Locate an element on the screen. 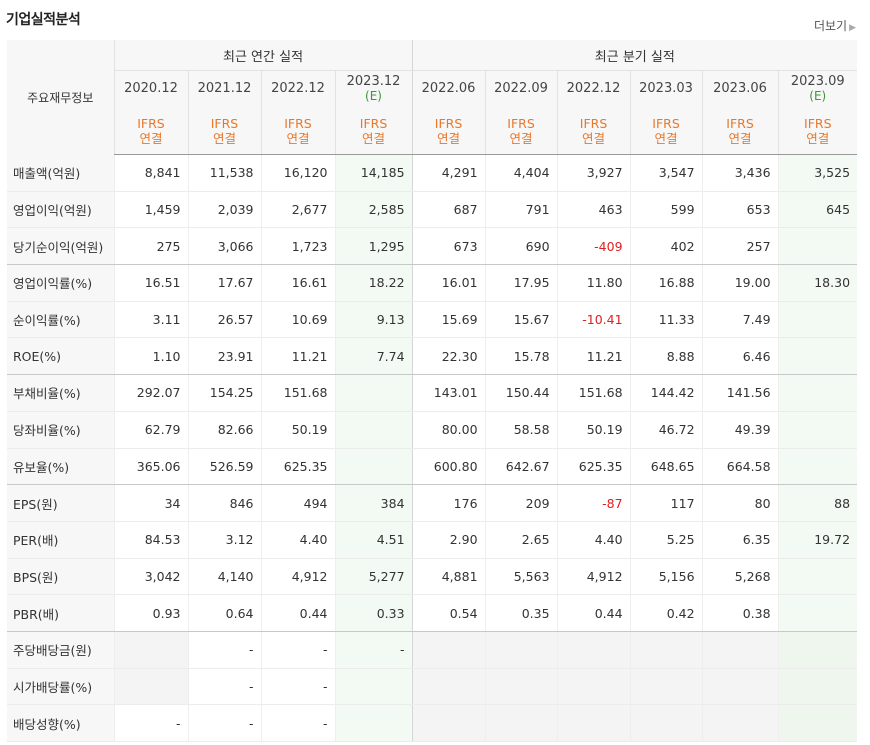 The image size is (870, 745). data-cell: 3,066 is located at coordinates (224, 246).